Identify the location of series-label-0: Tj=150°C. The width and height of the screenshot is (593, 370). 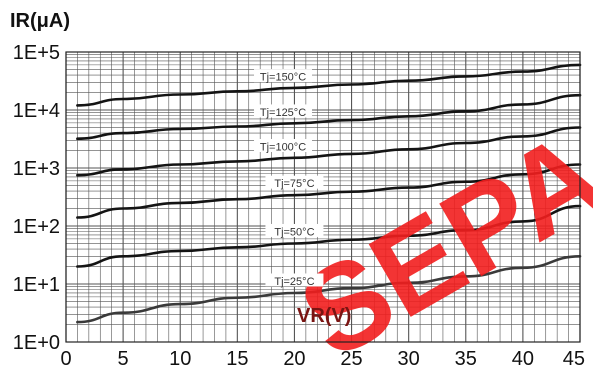
(283, 78).